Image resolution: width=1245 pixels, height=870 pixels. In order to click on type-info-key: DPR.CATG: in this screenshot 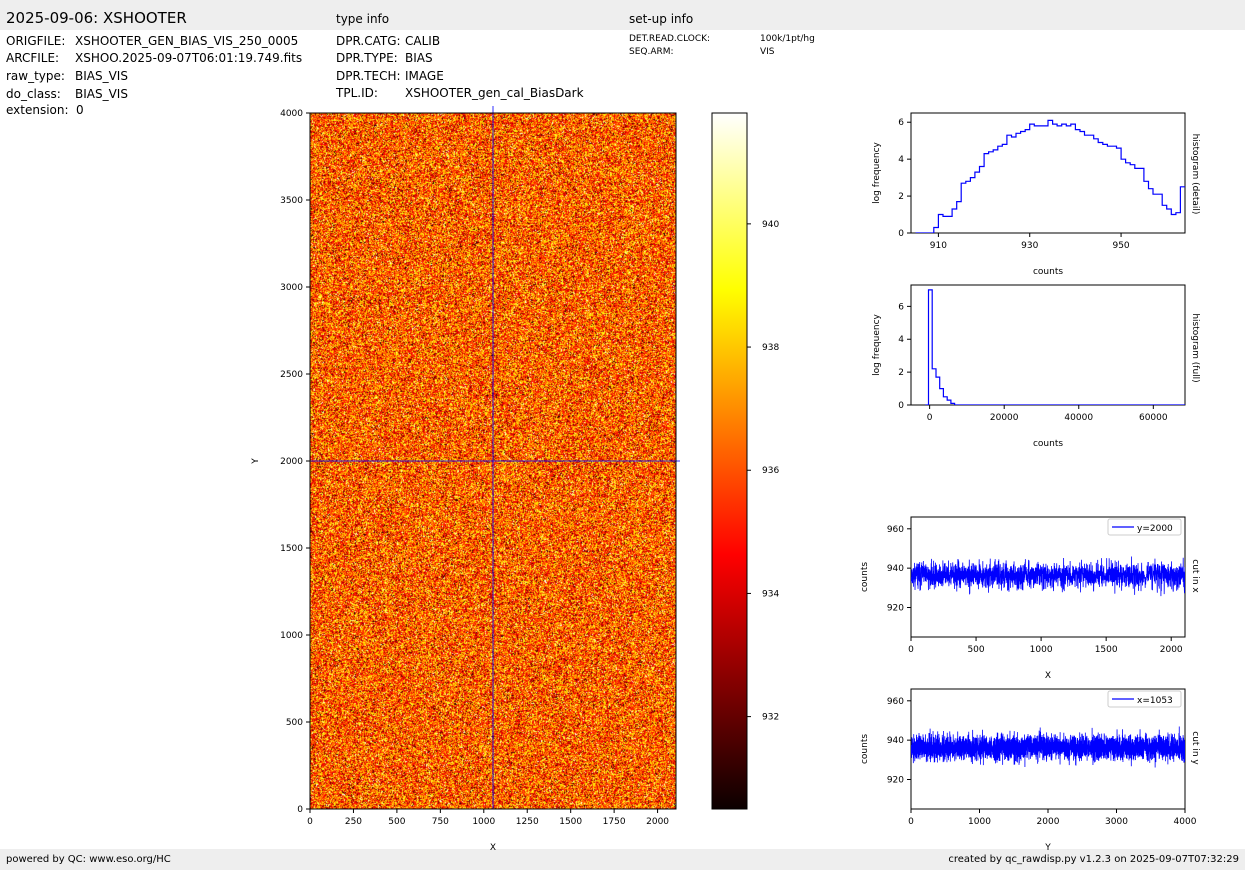, I will do `click(368, 41)`.